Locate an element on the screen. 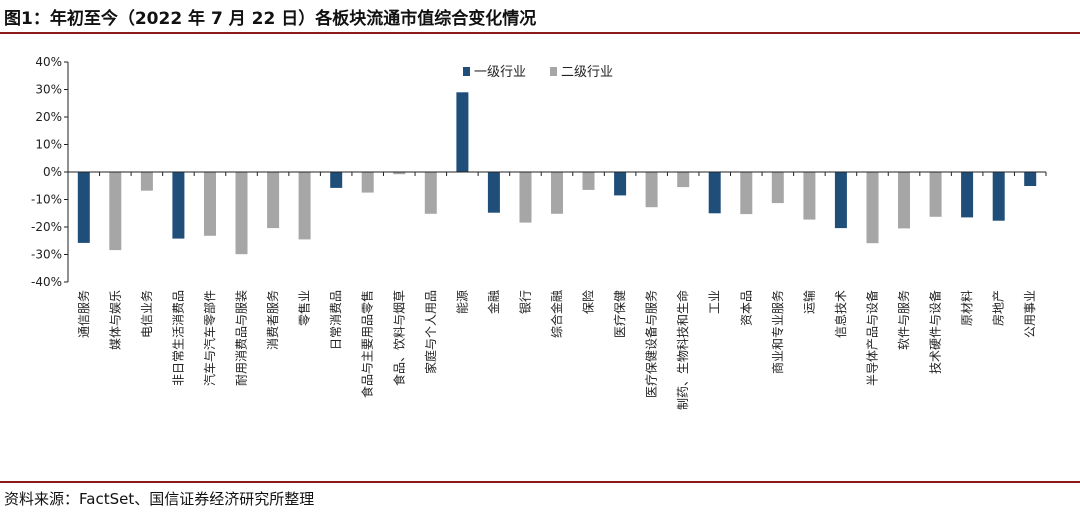 The image size is (1080, 515). x-category-label: 日常消费品 is located at coordinates (336, 320).